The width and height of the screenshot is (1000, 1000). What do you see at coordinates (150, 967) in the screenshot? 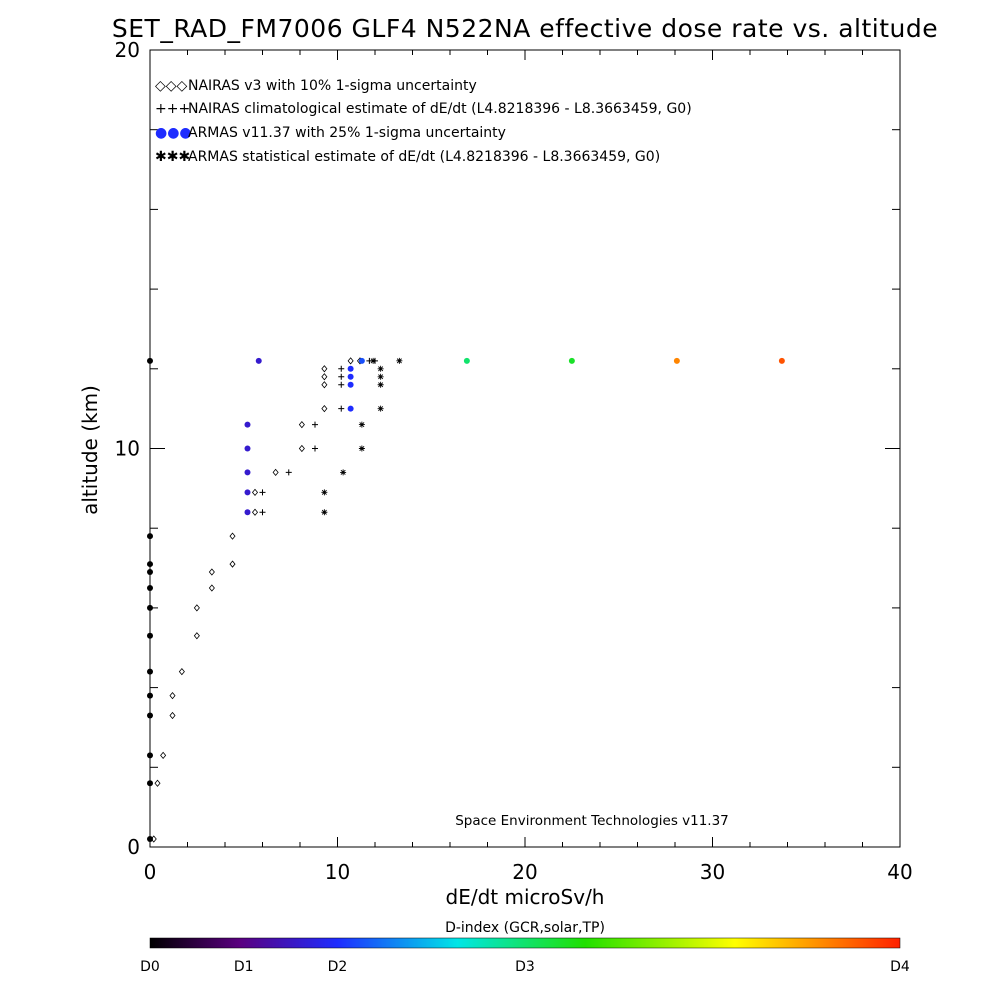
I see `colorbar-label: D0` at bounding box center [150, 967].